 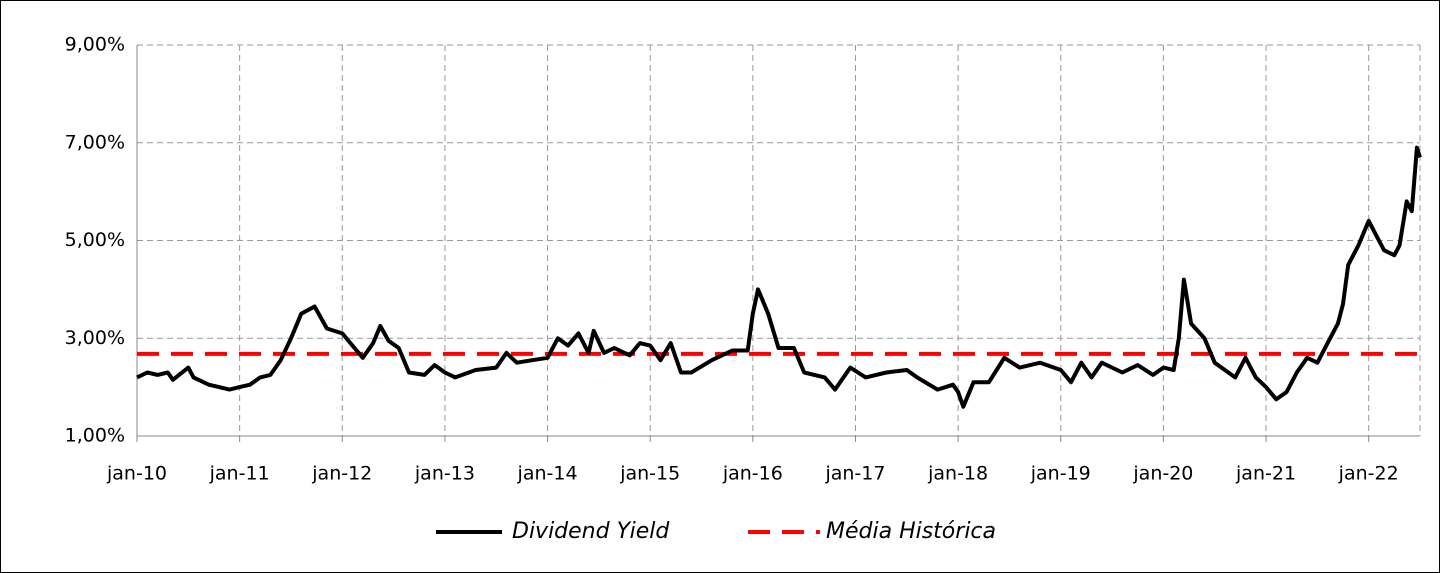 I want to click on x-tick-label: jan-10, so click(x=136, y=474).